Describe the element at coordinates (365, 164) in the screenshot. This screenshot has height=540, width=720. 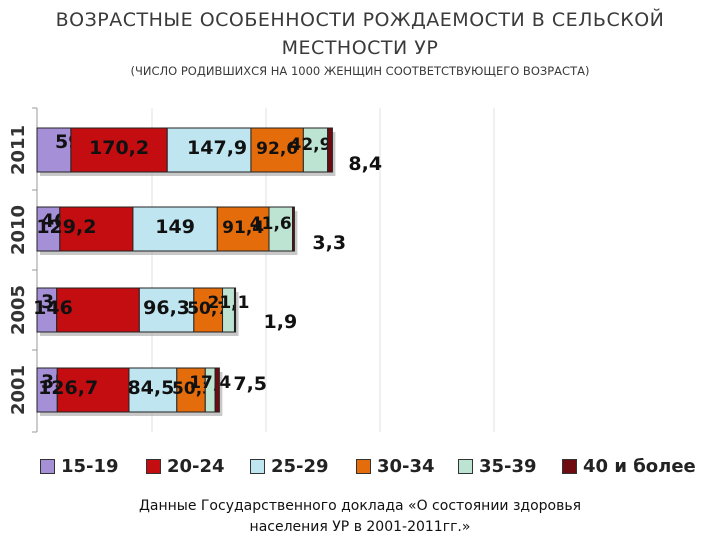
I see `data-label-40 и более-2011: 8,4` at that location.